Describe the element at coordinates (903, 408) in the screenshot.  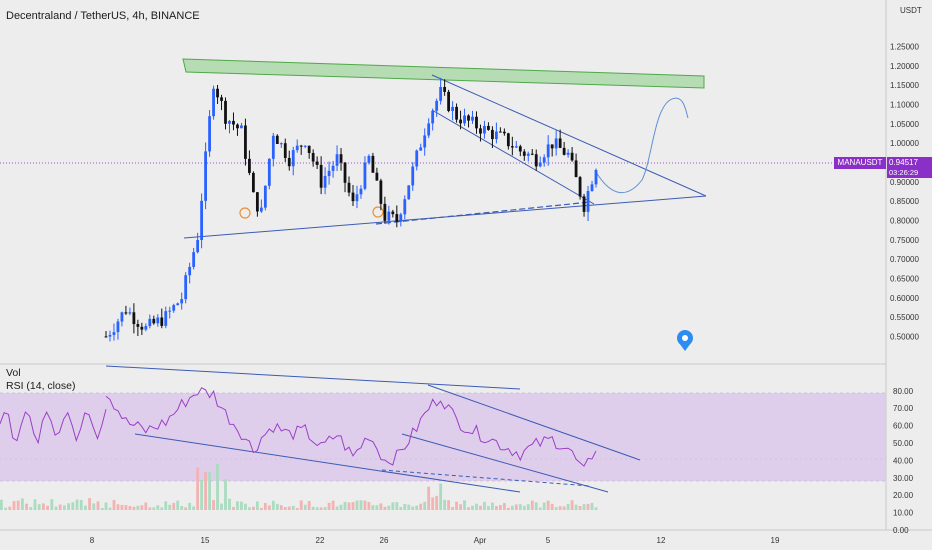
I see `rsi-tick: 70.00` at that location.